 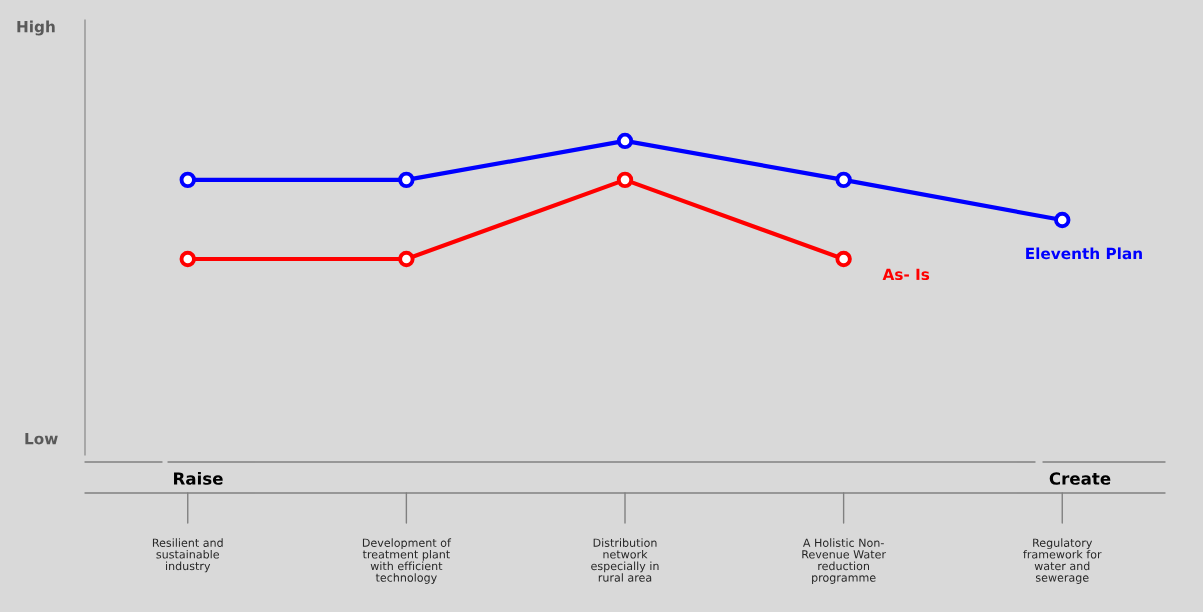 What do you see at coordinates (198, 478) in the screenshot?
I see `text: Raise` at bounding box center [198, 478].